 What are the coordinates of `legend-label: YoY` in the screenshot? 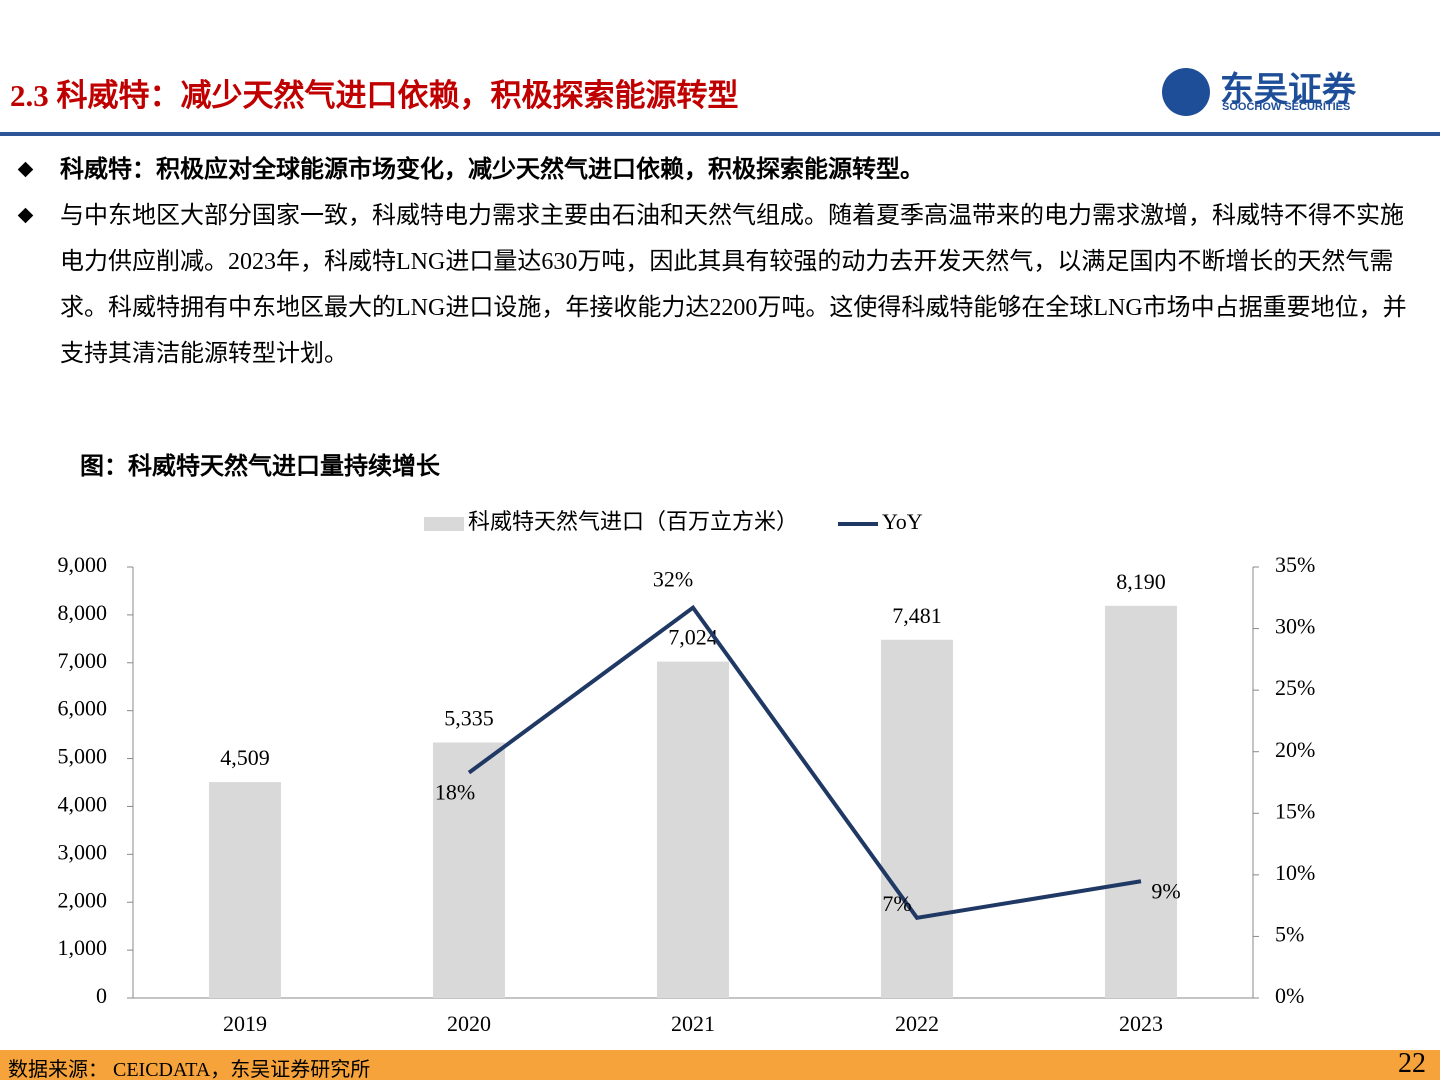 It's located at (902, 521).